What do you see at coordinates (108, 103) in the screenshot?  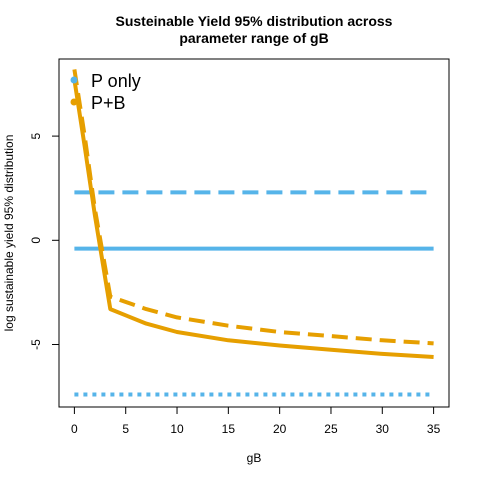 I see `legend-label: P+B` at bounding box center [108, 103].